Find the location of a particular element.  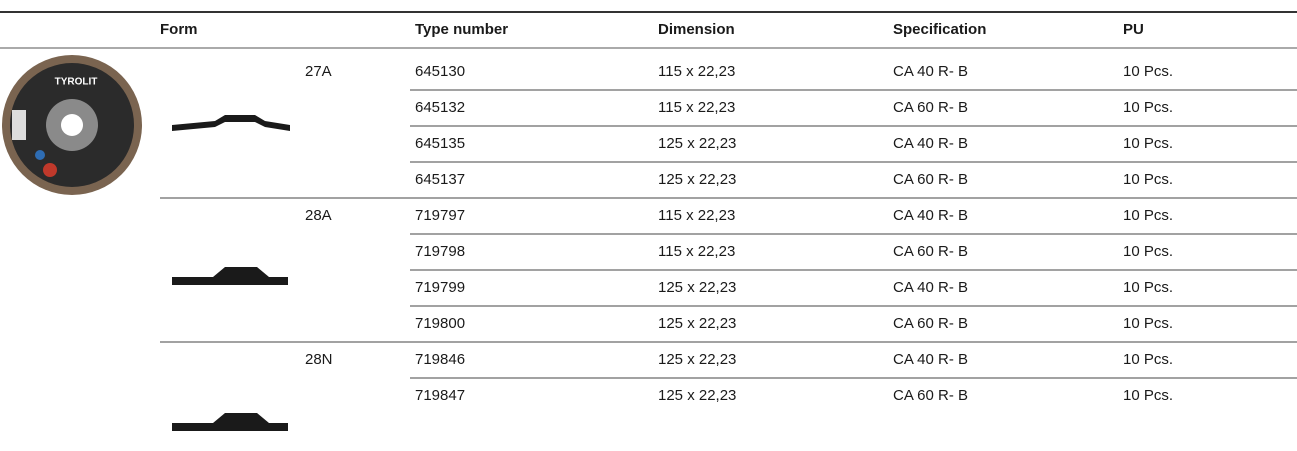

column-header: Dimension is located at coordinates (696, 29).